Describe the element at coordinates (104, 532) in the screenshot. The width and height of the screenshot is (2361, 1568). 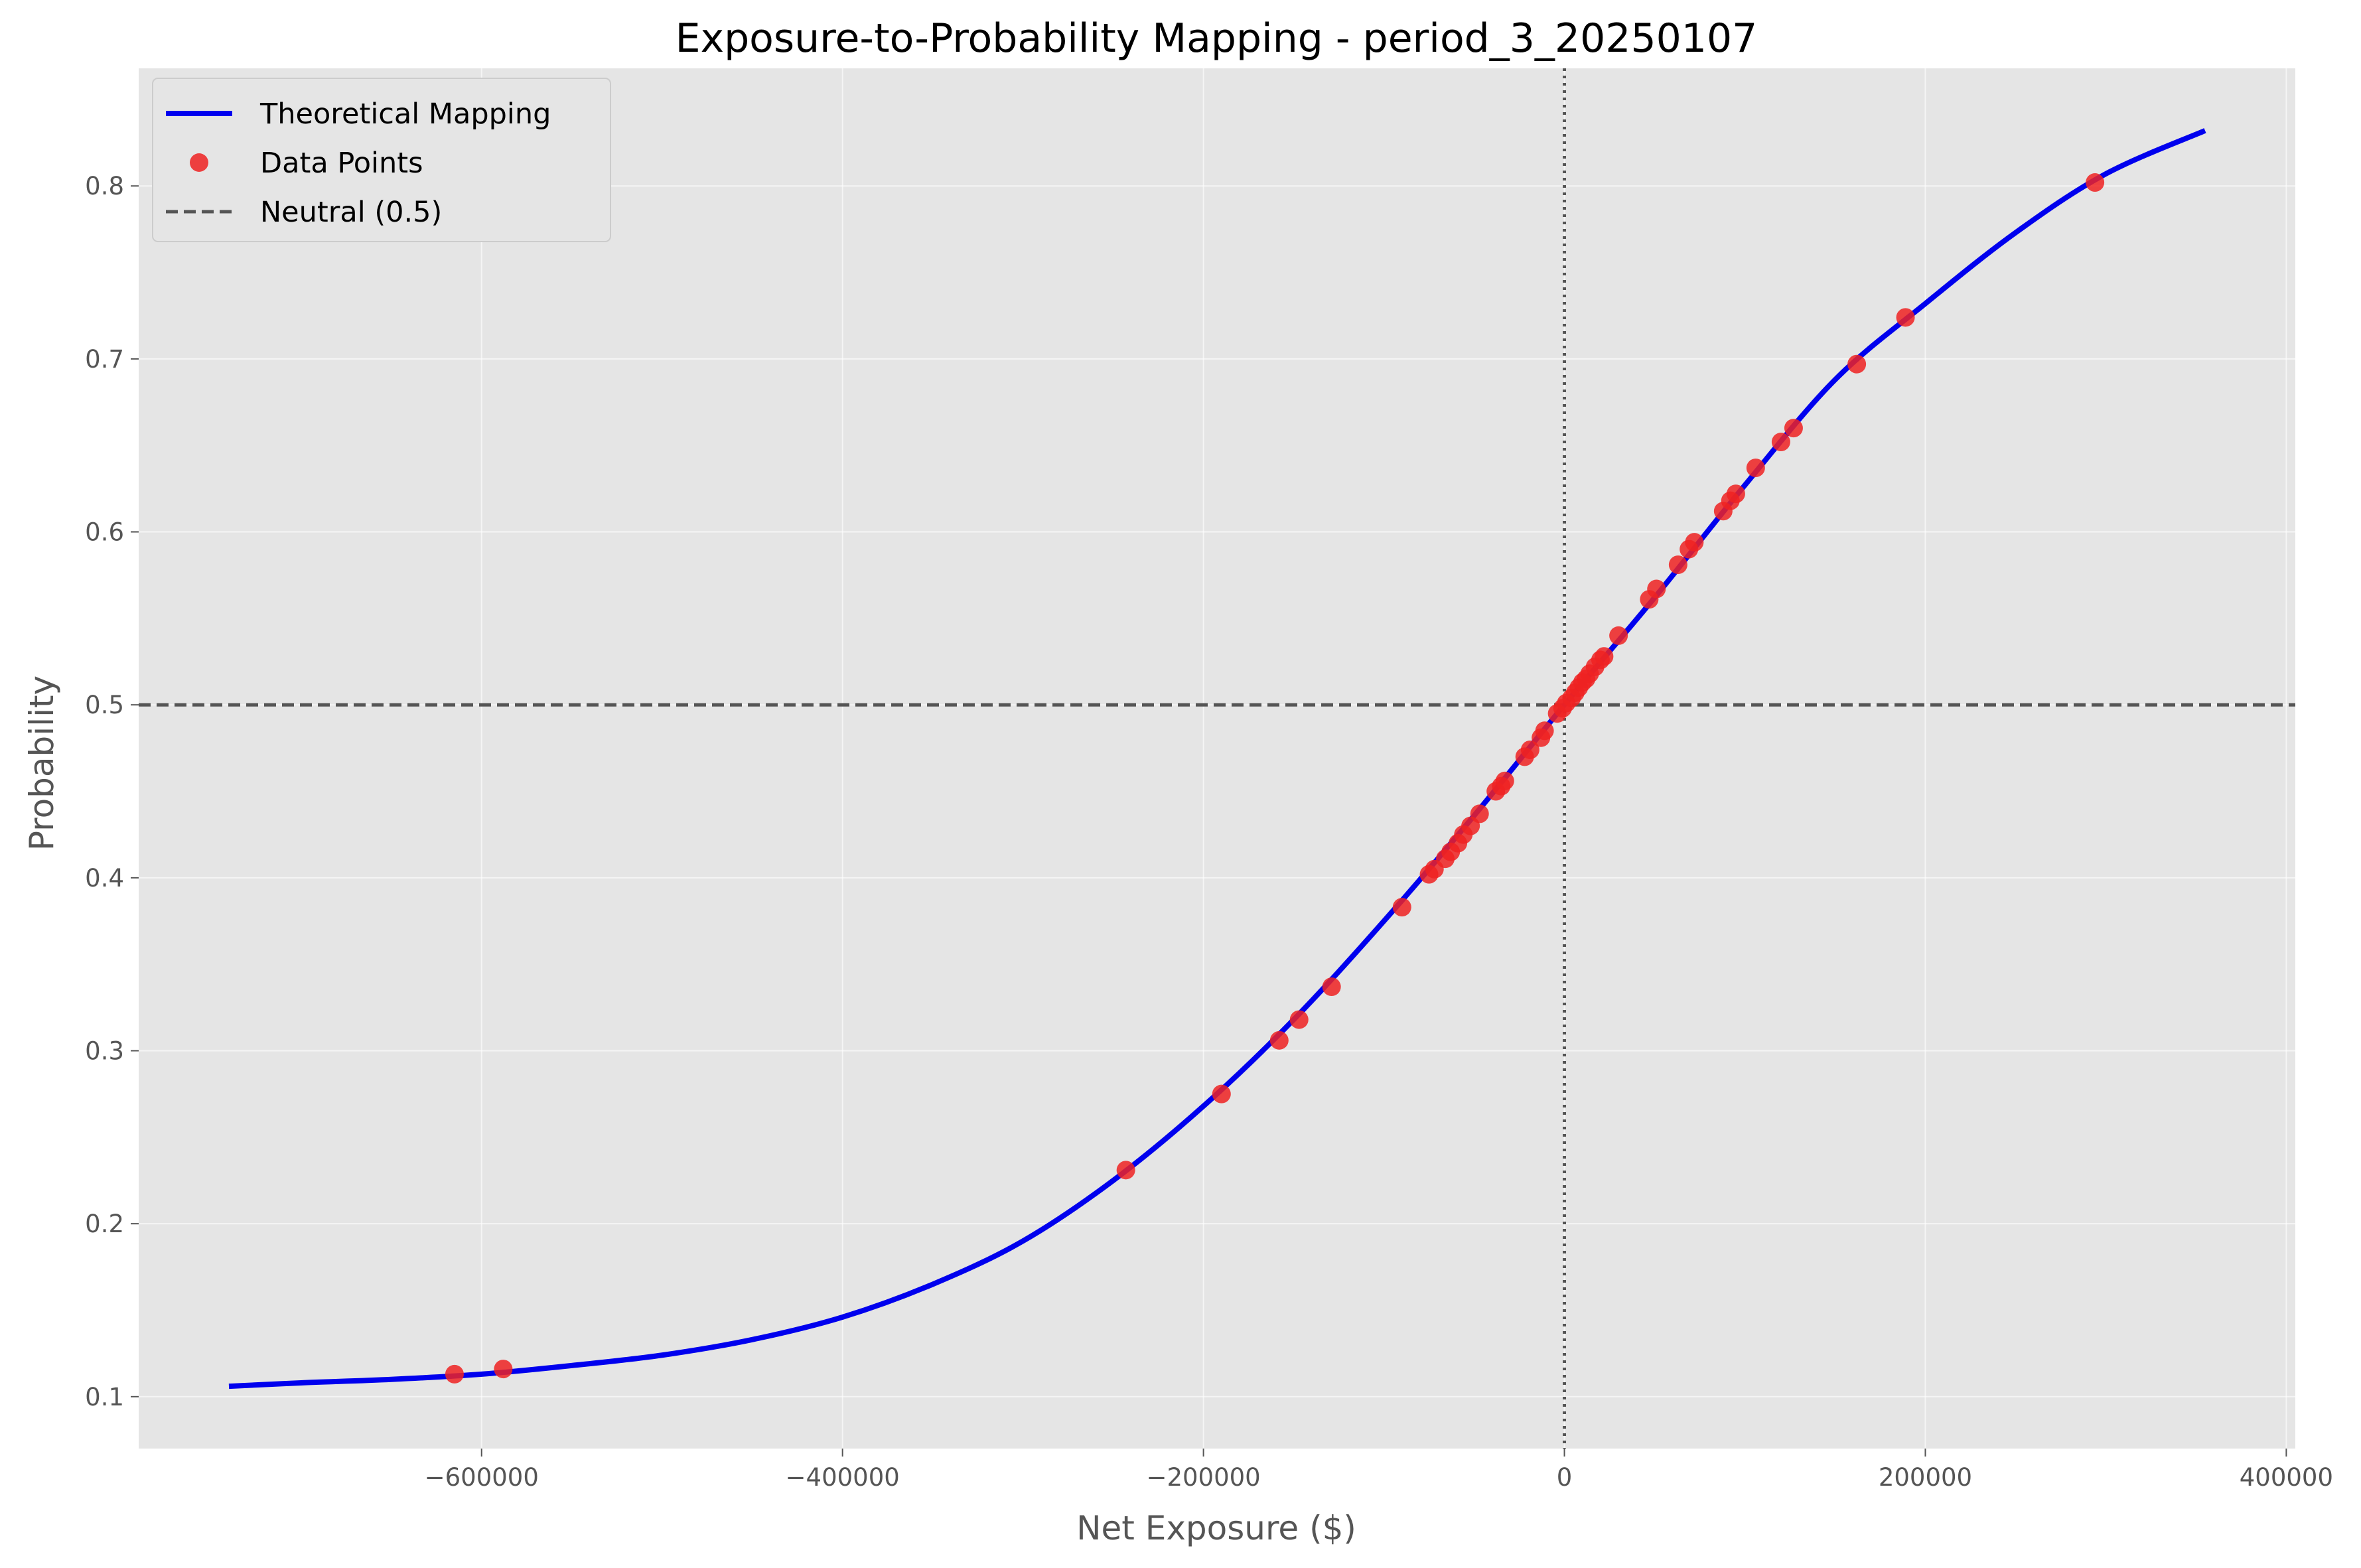
I see `y-tick-label: 0.6` at that location.